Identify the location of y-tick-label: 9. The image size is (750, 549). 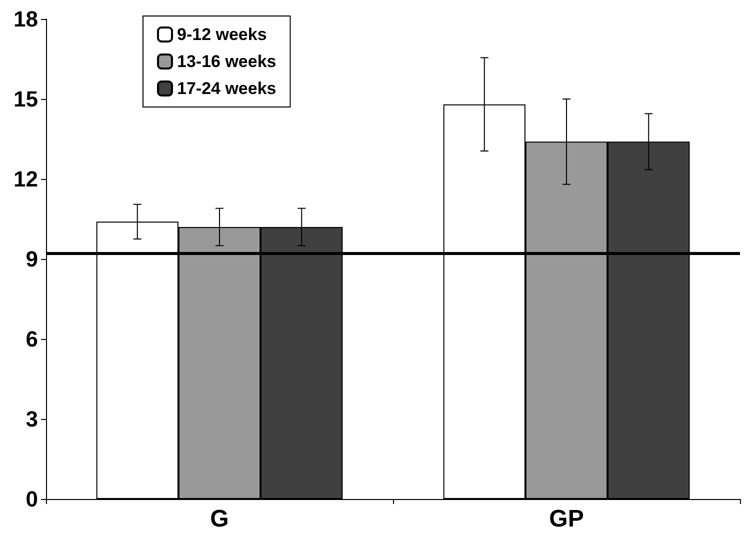
(32, 259).